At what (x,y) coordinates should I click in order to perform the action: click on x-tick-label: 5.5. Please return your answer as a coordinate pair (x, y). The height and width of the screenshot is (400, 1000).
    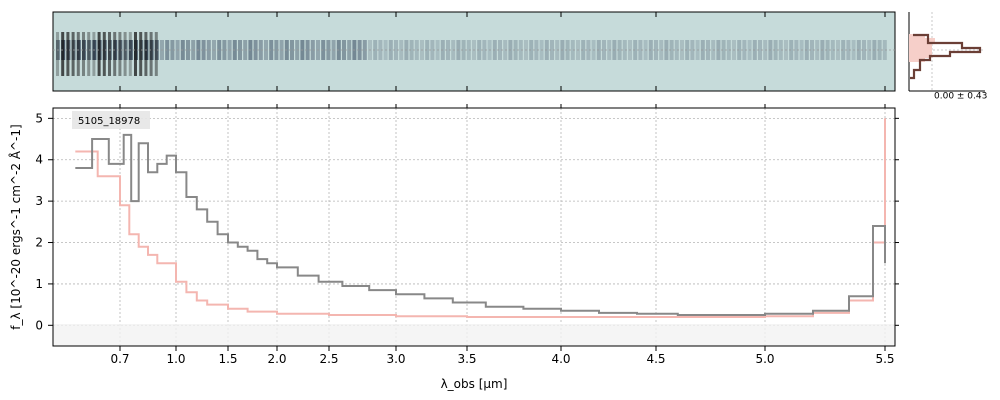
    Looking at the image, I should click on (884, 359).